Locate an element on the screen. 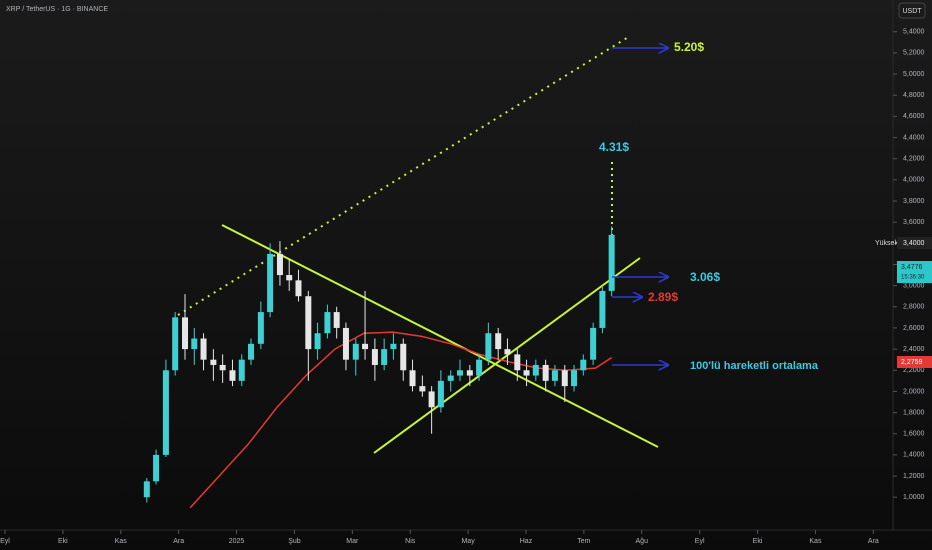  y-tick-label: 1,8000 is located at coordinates (914, 412).